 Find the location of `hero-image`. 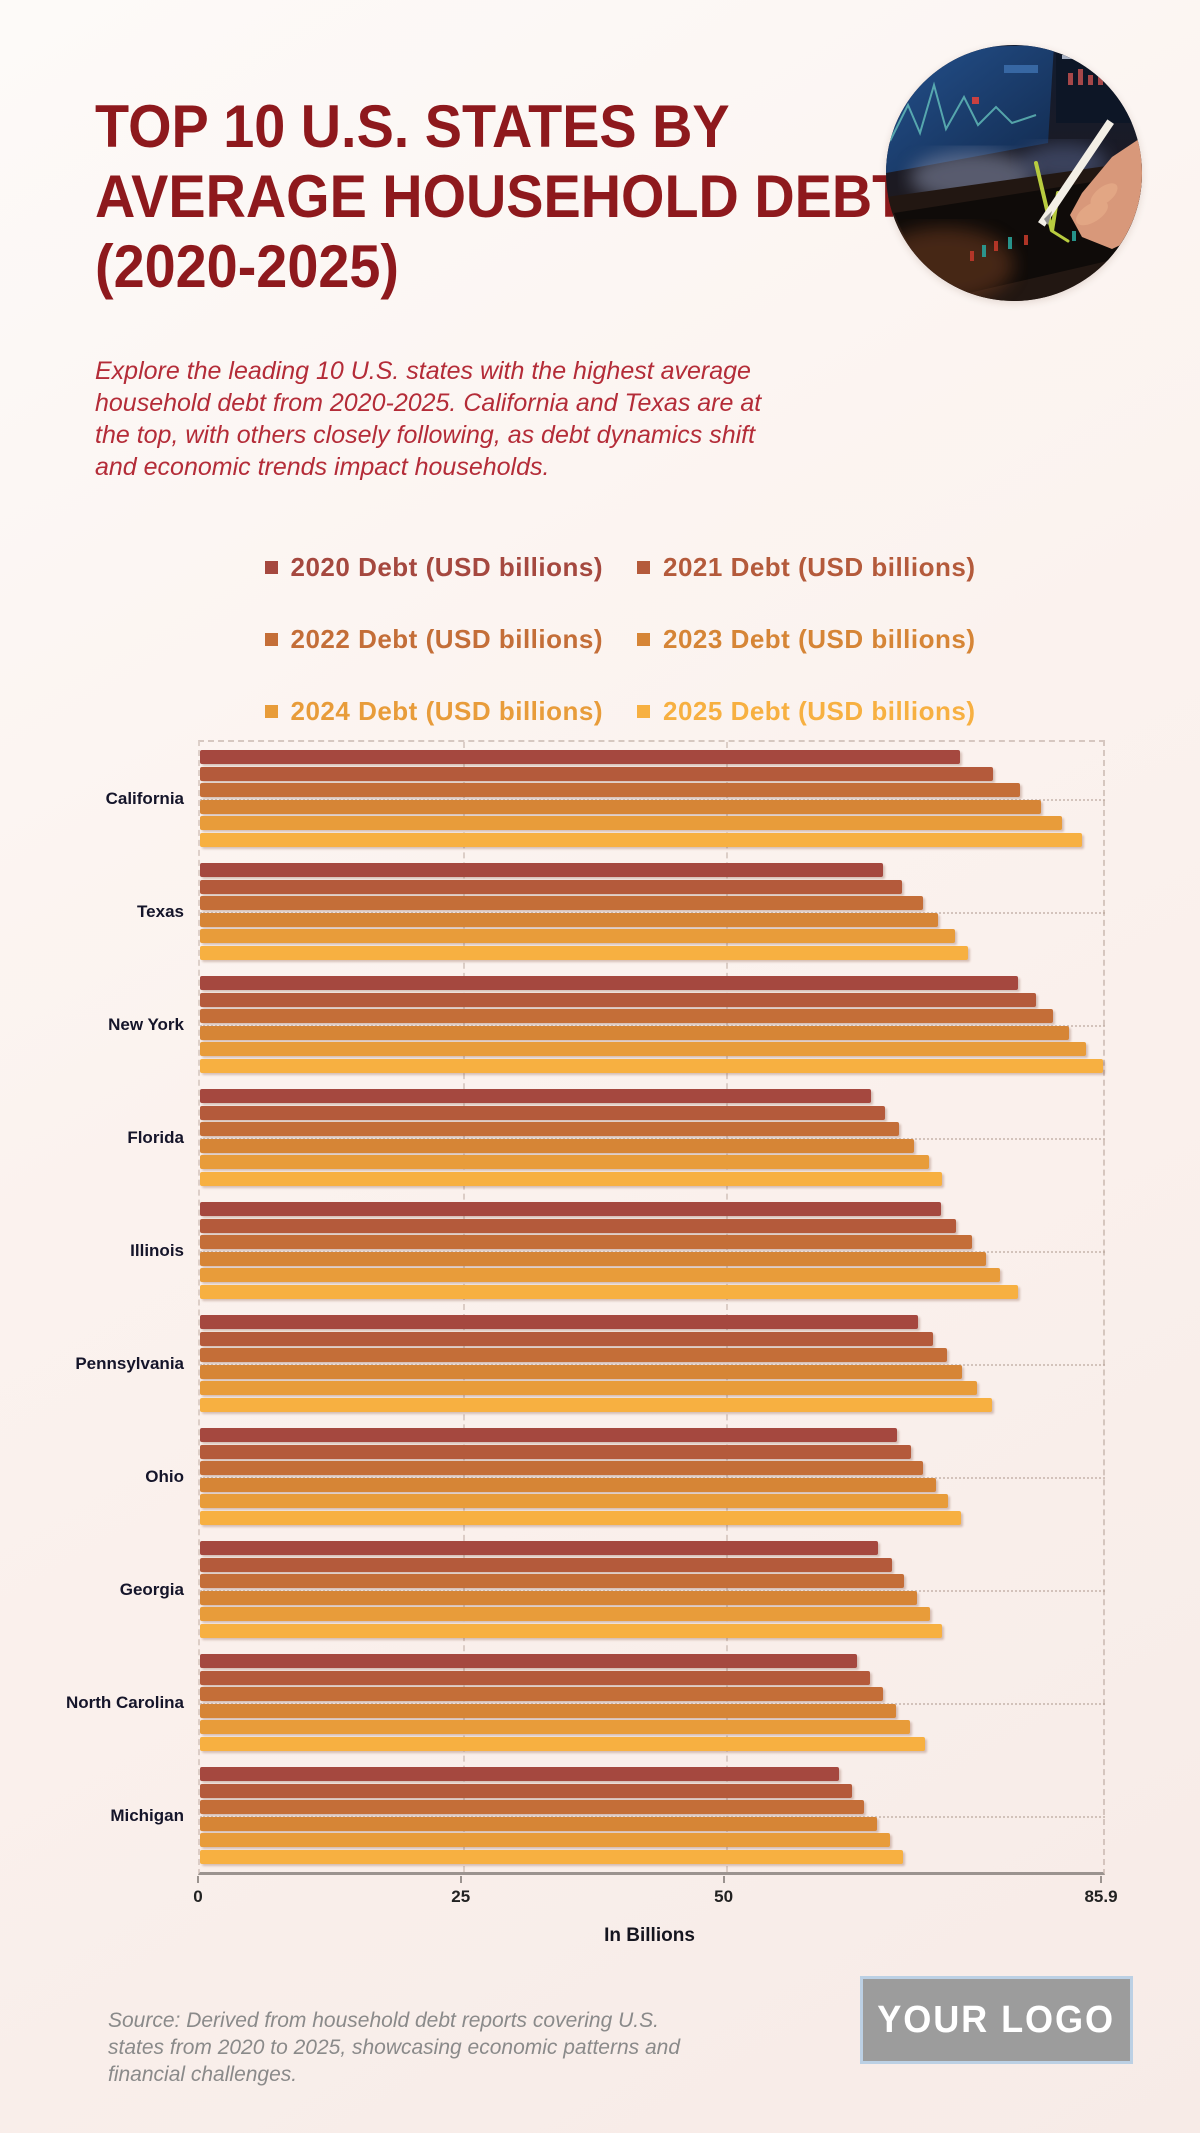

hero-image is located at coordinates (1014, 173).